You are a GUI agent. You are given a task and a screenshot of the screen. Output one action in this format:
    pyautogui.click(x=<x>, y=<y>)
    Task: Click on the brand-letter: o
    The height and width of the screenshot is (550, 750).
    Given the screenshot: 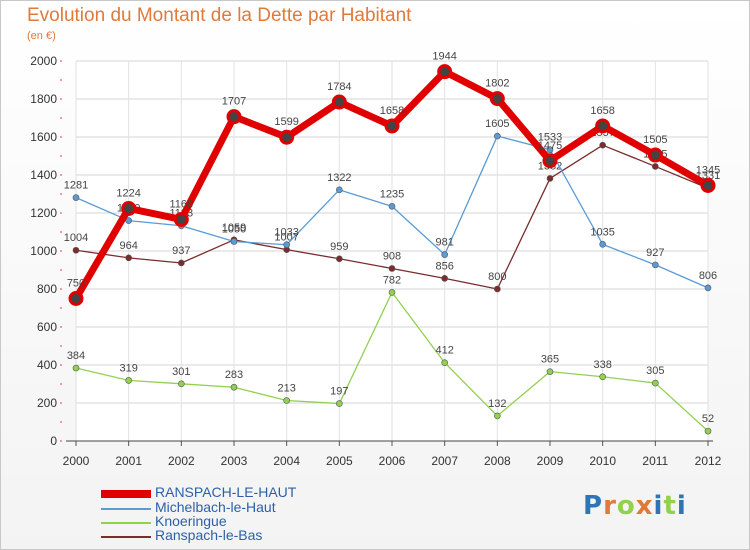 What is the action you would take?
    pyautogui.click(x=626, y=506)
    